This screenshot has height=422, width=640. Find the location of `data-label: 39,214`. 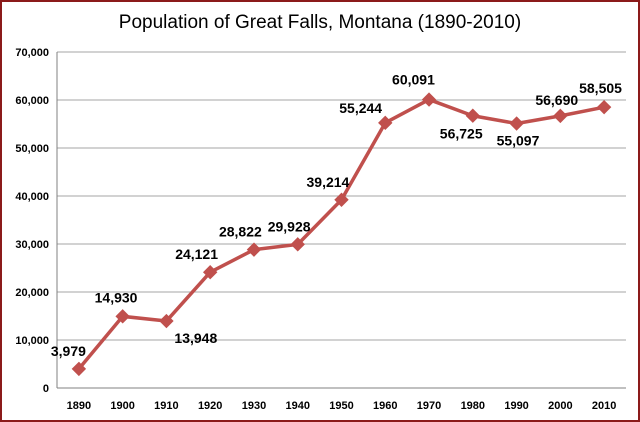

data-label: 39,214 is located at coordinates (328, 182).